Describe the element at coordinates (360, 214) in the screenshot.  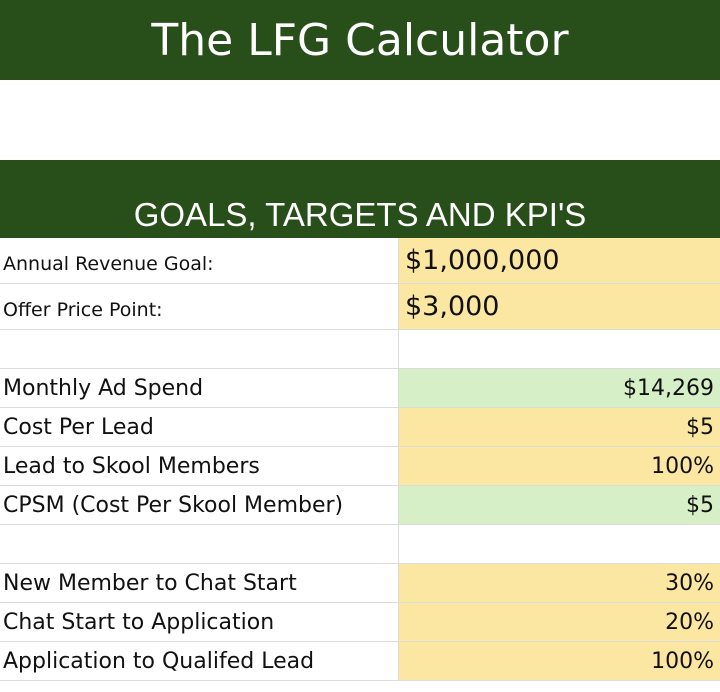
I see `section-title: GOALS, TARGETS AND KPI'S` at that location.